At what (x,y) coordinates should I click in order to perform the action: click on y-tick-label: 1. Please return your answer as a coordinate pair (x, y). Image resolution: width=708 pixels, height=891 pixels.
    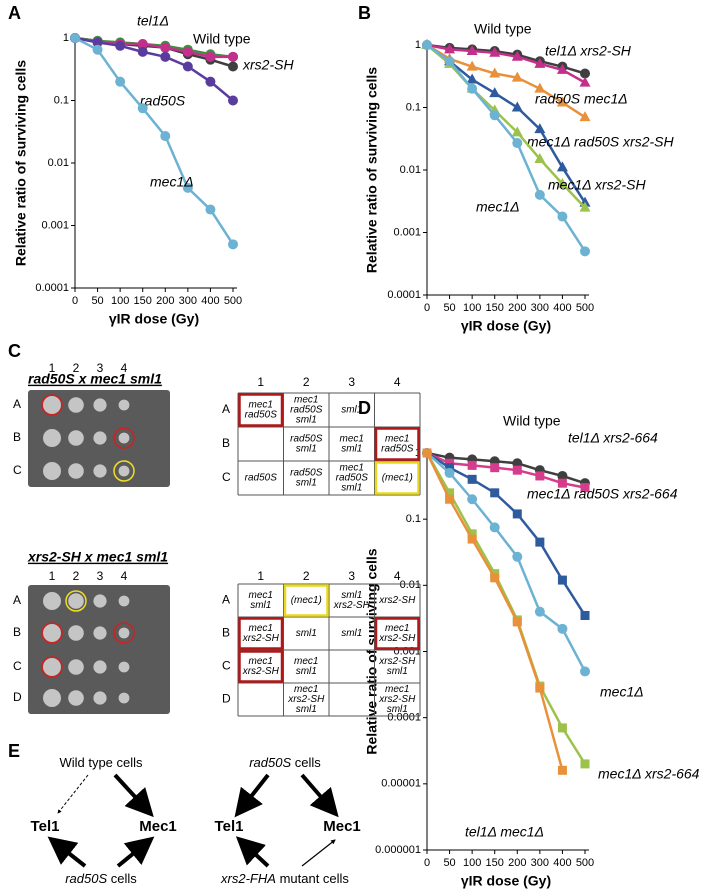
    Looking at the image, I should click on (66, 38).